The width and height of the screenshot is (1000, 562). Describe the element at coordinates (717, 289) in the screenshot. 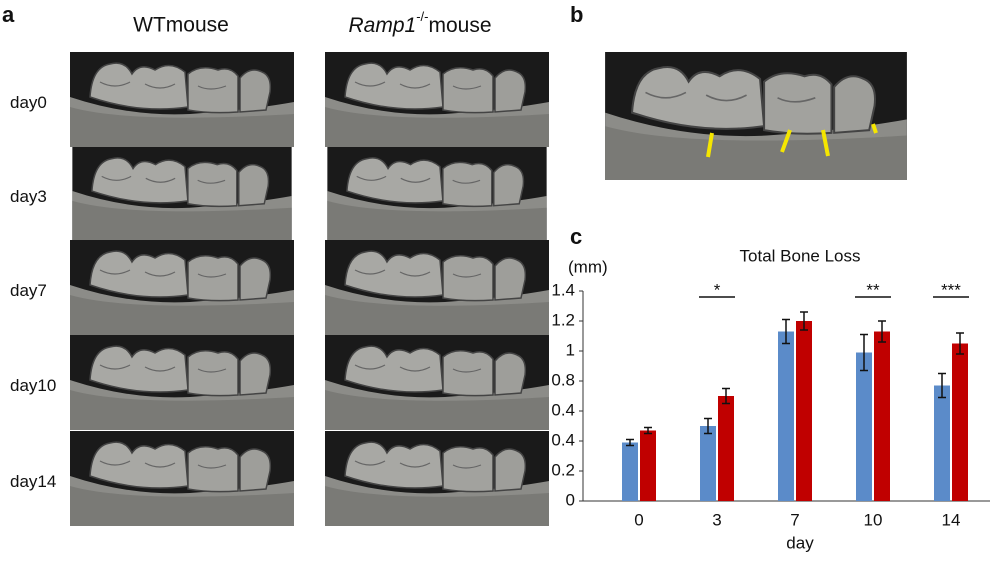

I see `significance-label: *` at that location.